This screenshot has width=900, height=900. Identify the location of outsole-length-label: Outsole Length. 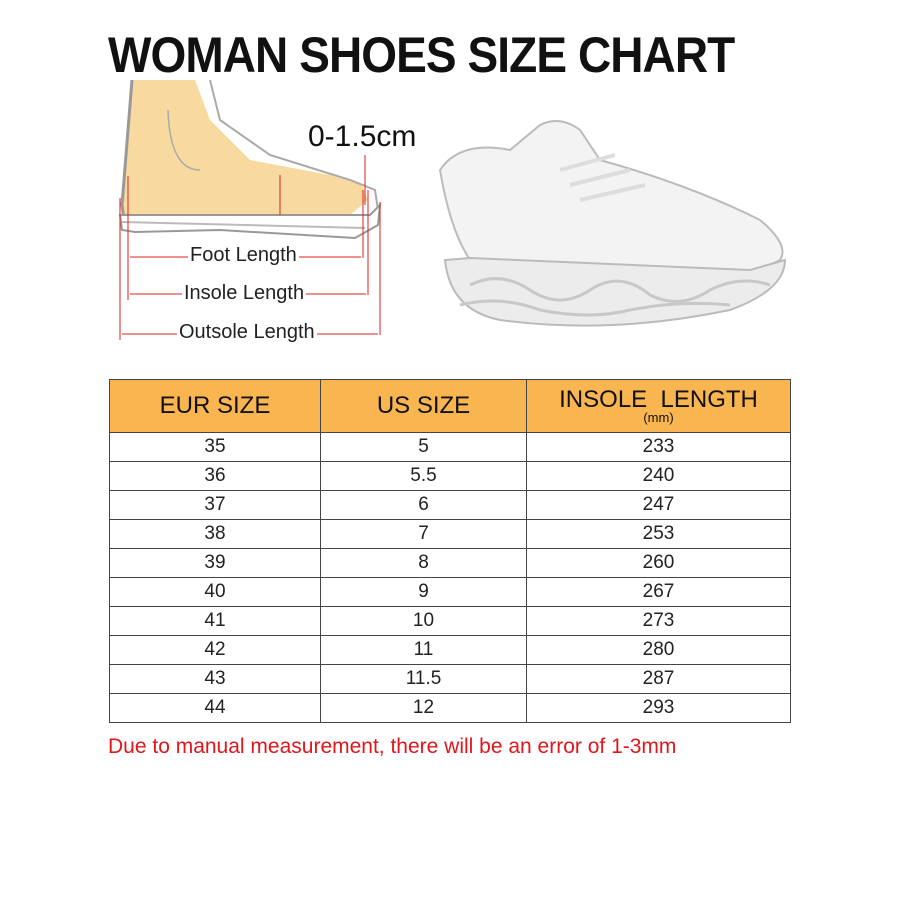
(247, 332).